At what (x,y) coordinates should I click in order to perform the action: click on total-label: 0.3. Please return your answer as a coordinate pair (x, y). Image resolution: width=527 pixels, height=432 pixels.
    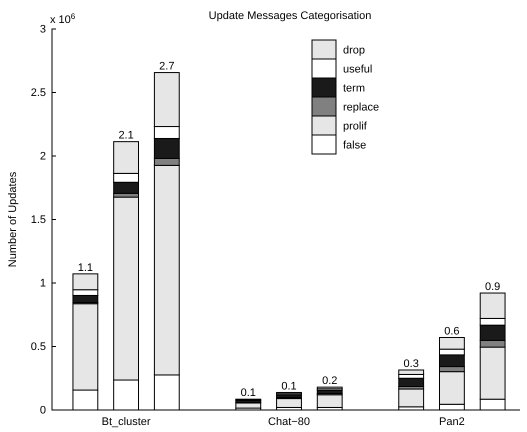
    Looking at the image, I should click on (411, 364).